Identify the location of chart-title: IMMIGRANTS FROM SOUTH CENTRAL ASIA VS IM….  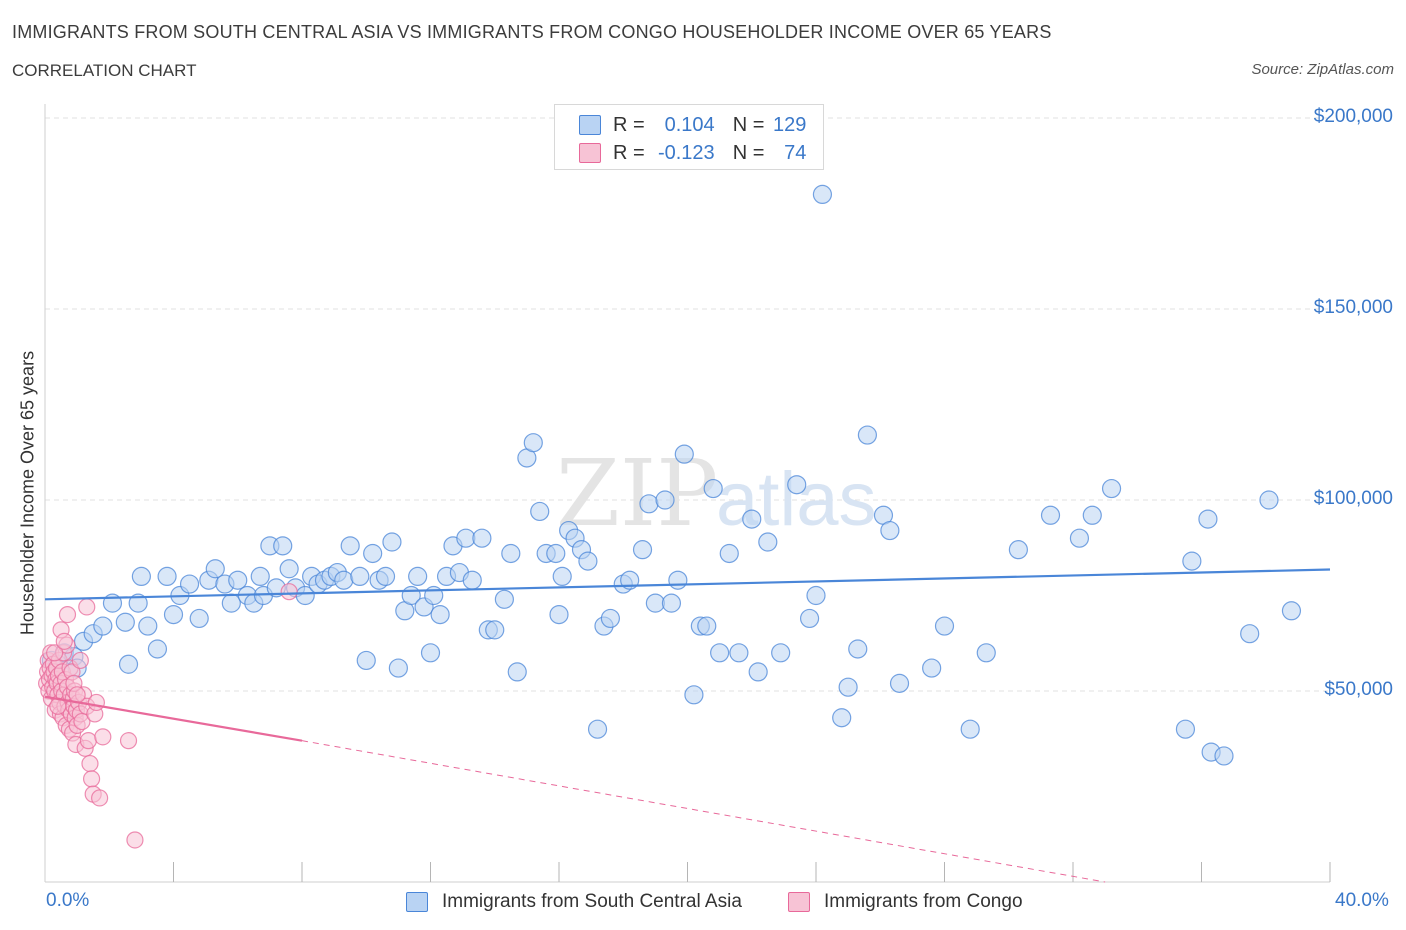
(532, 32).